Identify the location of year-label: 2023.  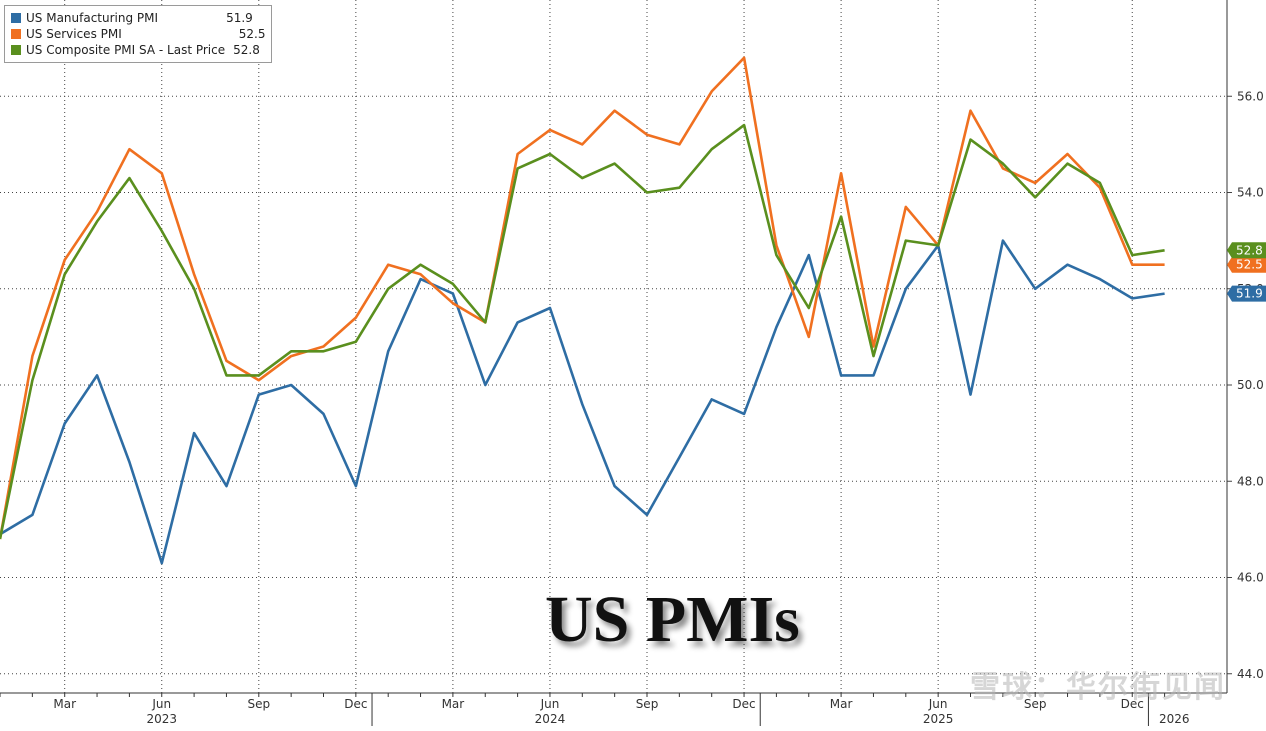
(161, 719).